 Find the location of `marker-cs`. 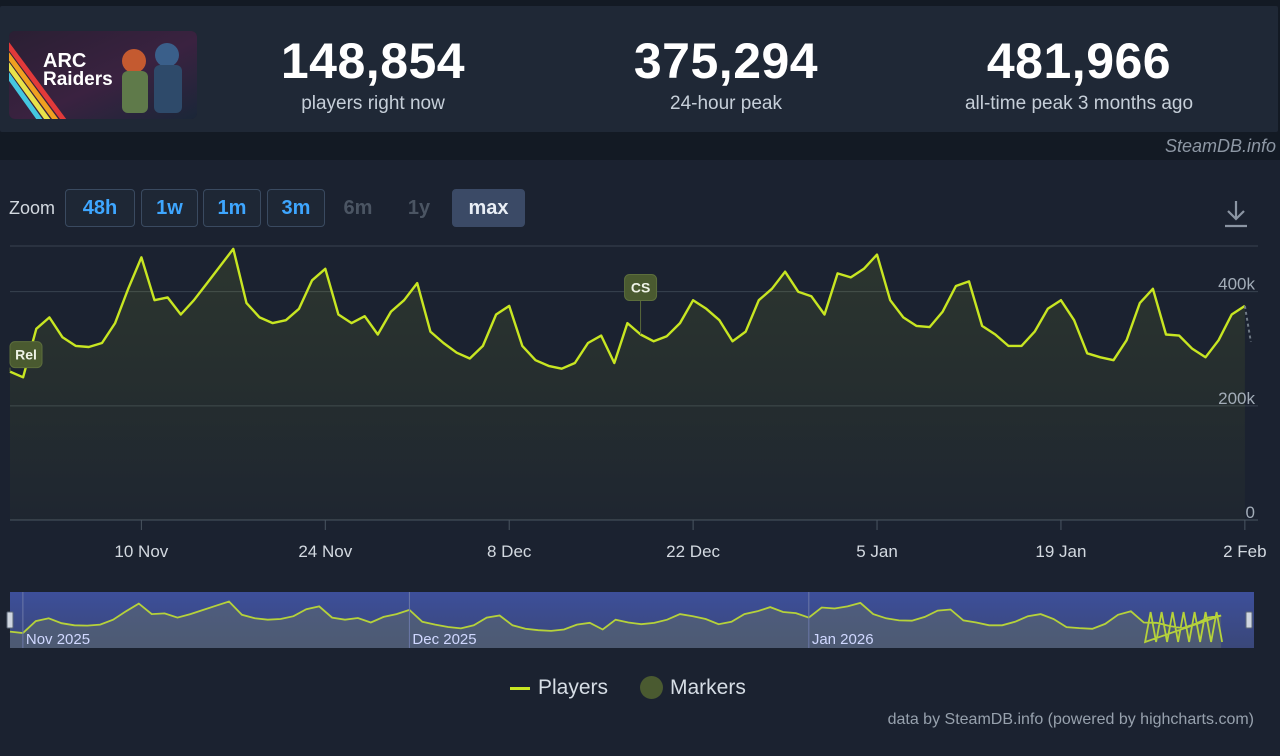

marker-cs is located at coordinates (641, 287).